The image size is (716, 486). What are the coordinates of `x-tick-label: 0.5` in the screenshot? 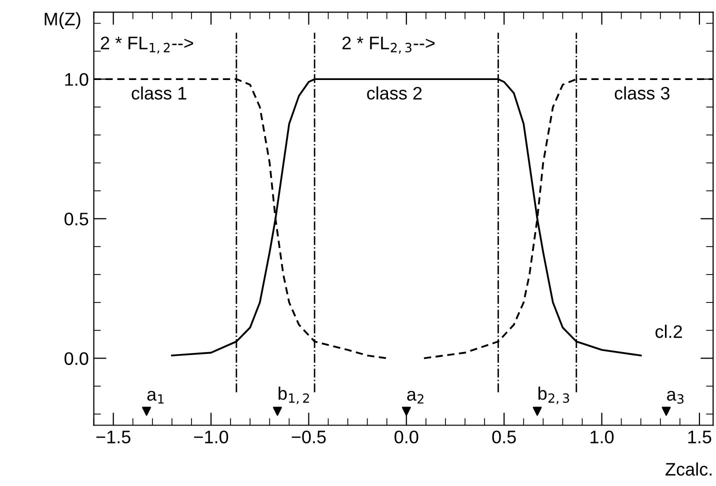 It's located at (504, 437).